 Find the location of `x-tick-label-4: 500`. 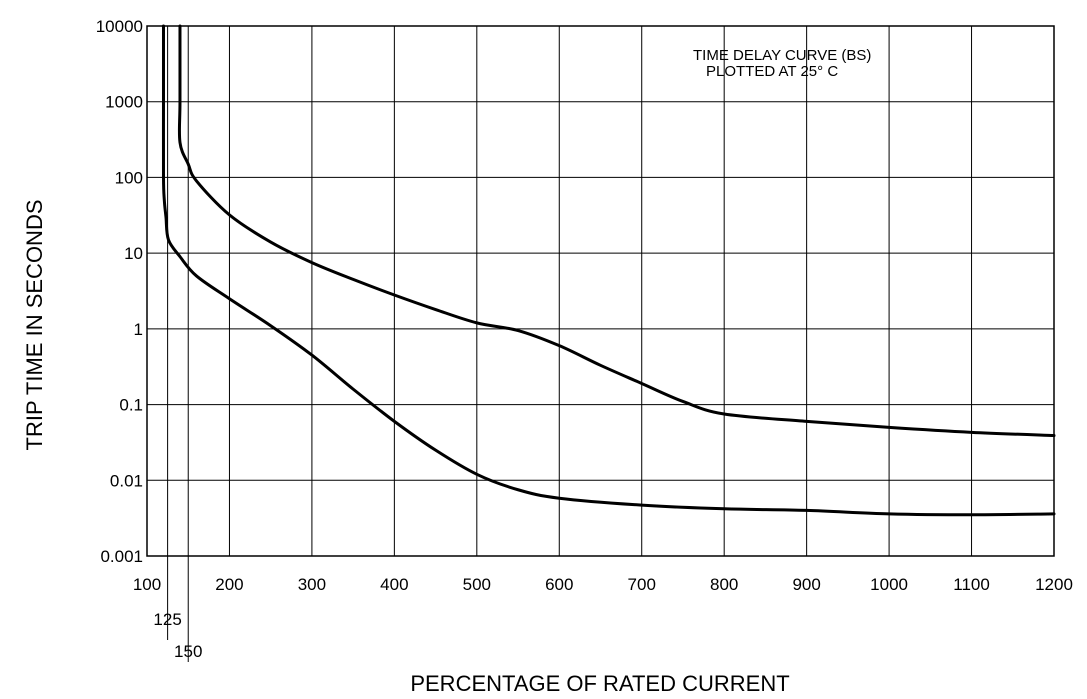

x-tick-label-4: 500 is located at coordinates (477, 584).